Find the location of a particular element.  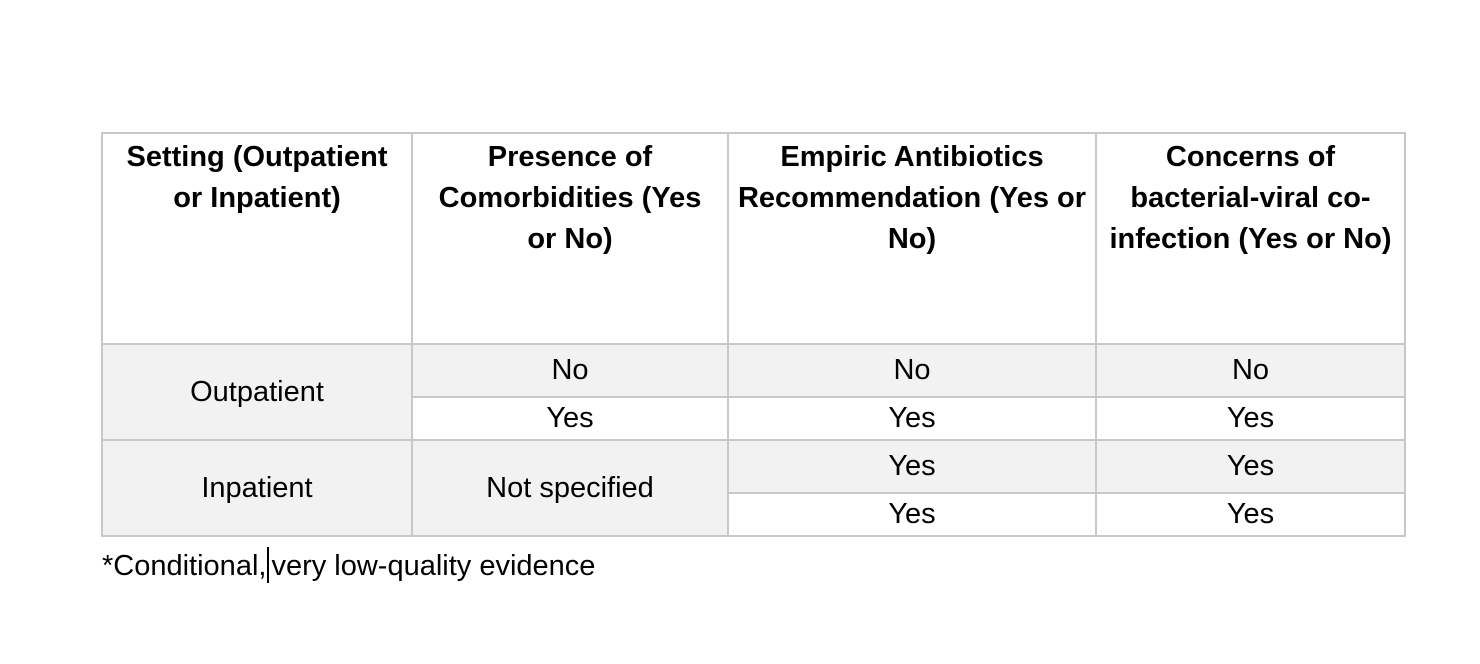

cell-coinfection: No is located at coordinates (1250, 370).